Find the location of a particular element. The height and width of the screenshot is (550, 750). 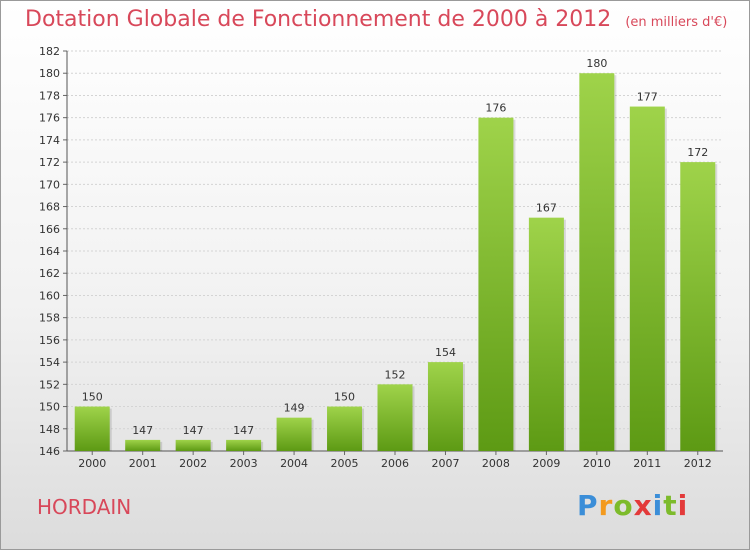

y-tick-label: 154 is located at coordinates (49, 362).